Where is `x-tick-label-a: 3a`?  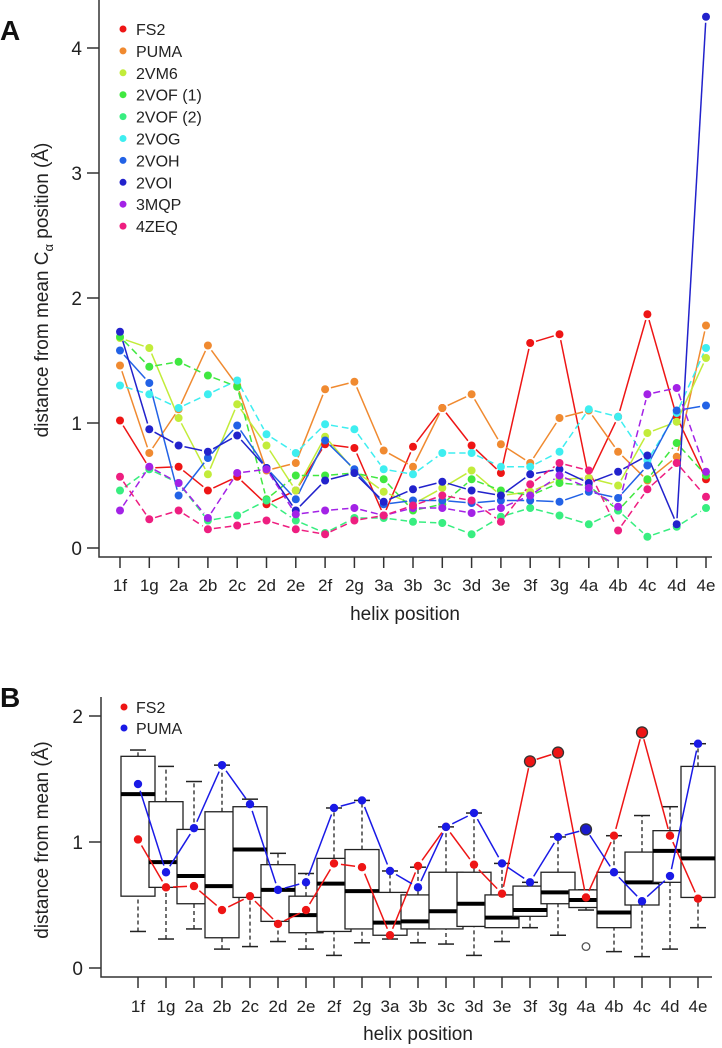
x-tick-label-a: 3a is located at coordinates (383, 585).